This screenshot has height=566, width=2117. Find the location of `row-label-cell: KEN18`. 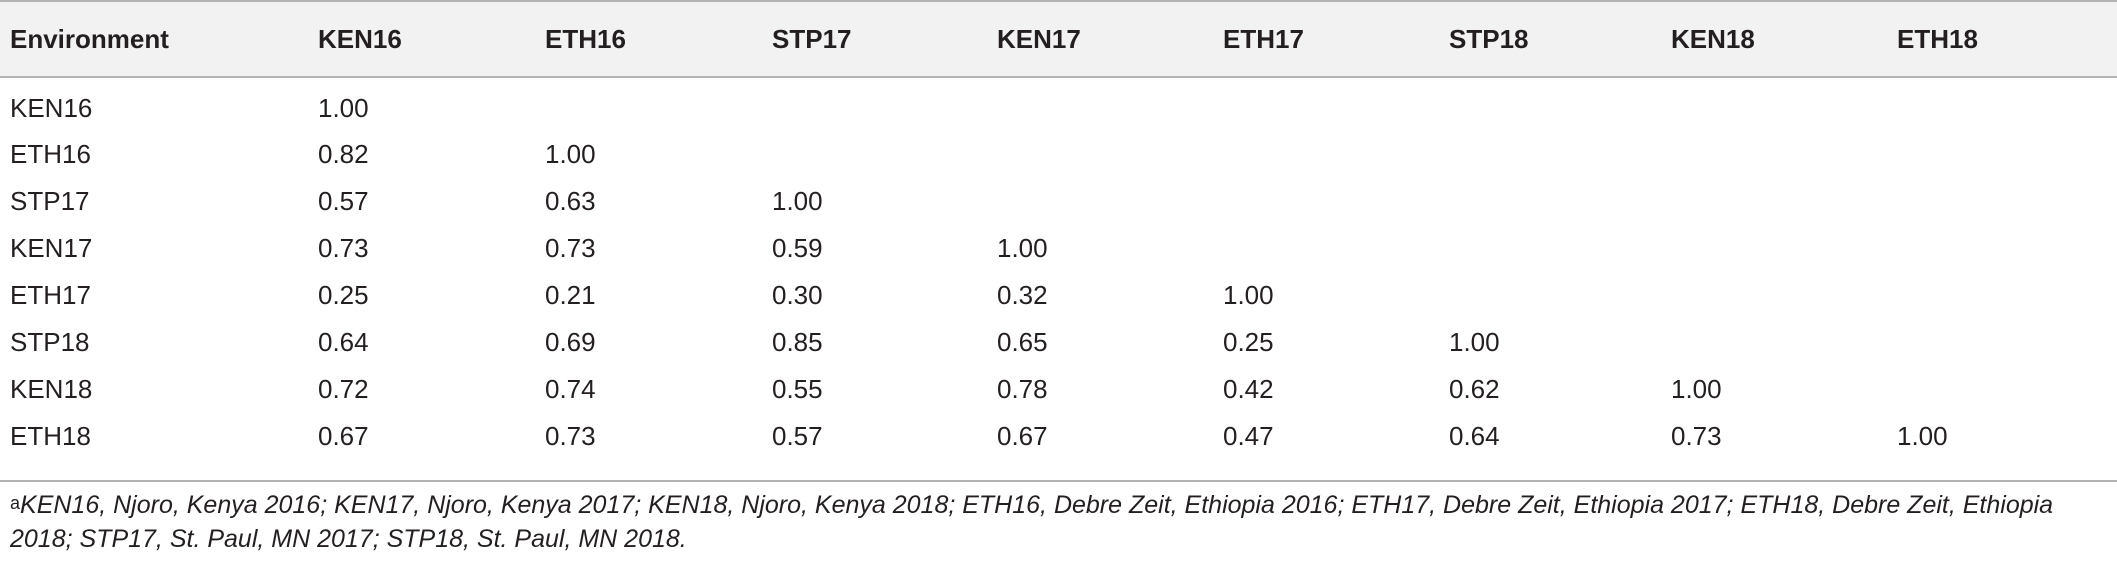

row-label-cell: KEN18 is located at coordinates (51, 389).